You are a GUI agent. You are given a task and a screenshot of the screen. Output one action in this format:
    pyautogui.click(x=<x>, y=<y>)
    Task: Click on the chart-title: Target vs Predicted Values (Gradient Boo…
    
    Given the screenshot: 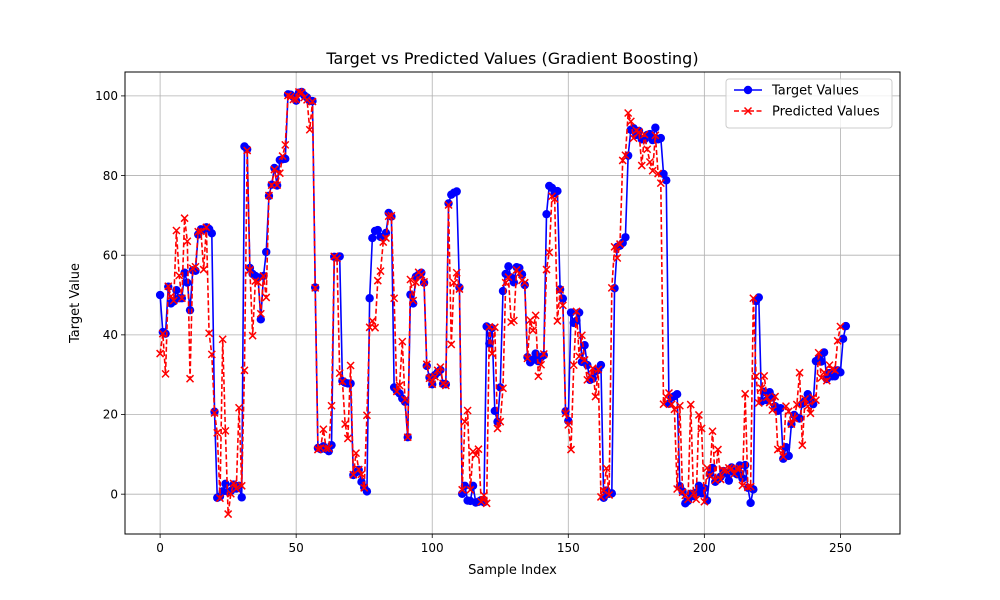 What is the action you would take?
    pyautogui.click(x=511, y=58)
    